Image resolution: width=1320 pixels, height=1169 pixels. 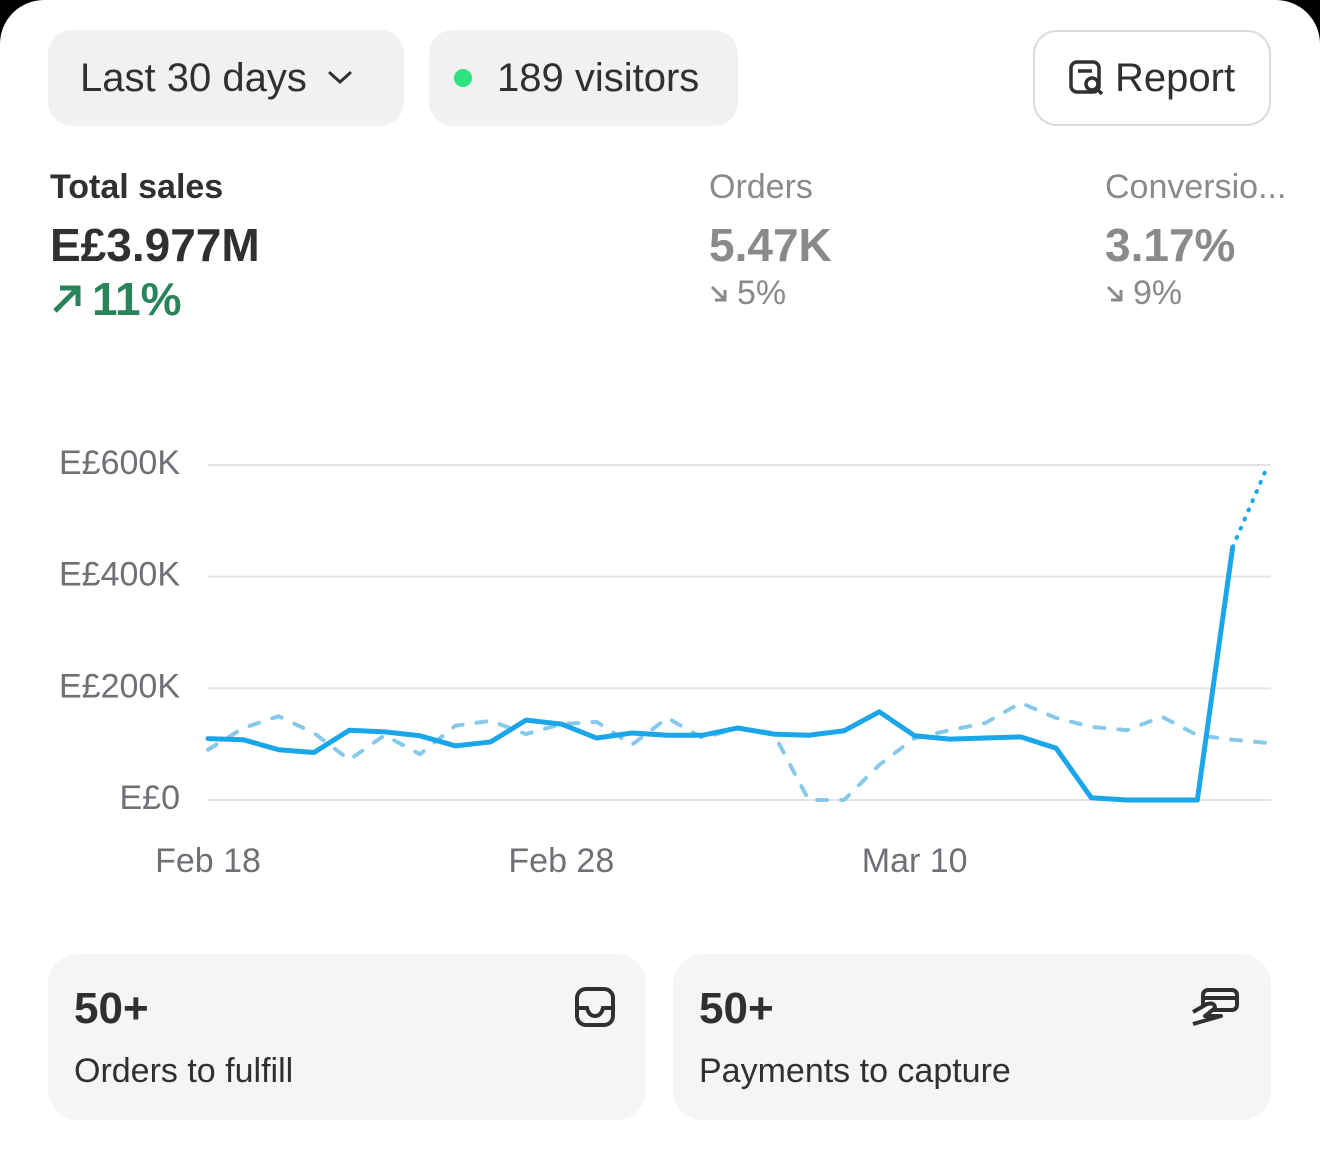 I want to click on payments-card: 50+ Payments to capture, so click(x=972, y=1037).